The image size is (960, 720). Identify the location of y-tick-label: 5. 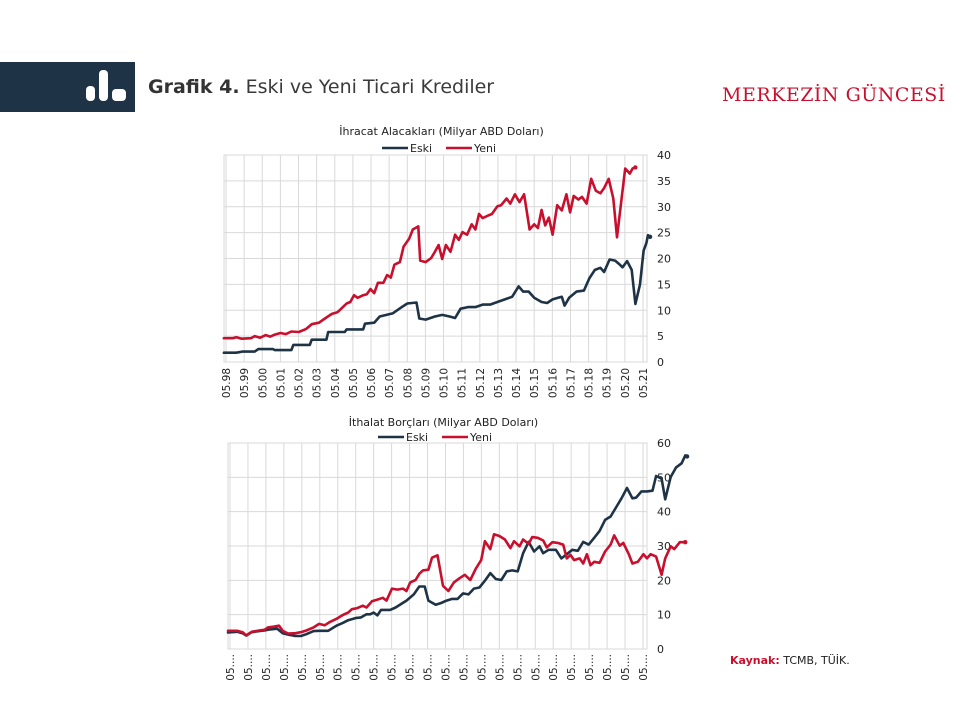
(660, 336).